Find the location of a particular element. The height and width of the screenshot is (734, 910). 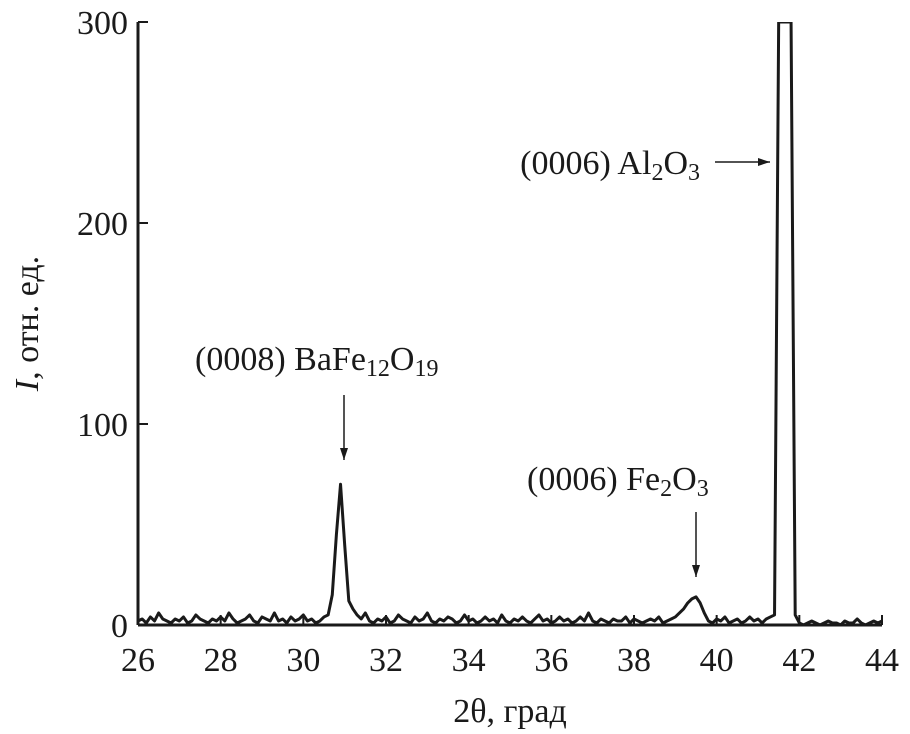

text-part: (0008) BaFe is located at coordinates (280, 359).